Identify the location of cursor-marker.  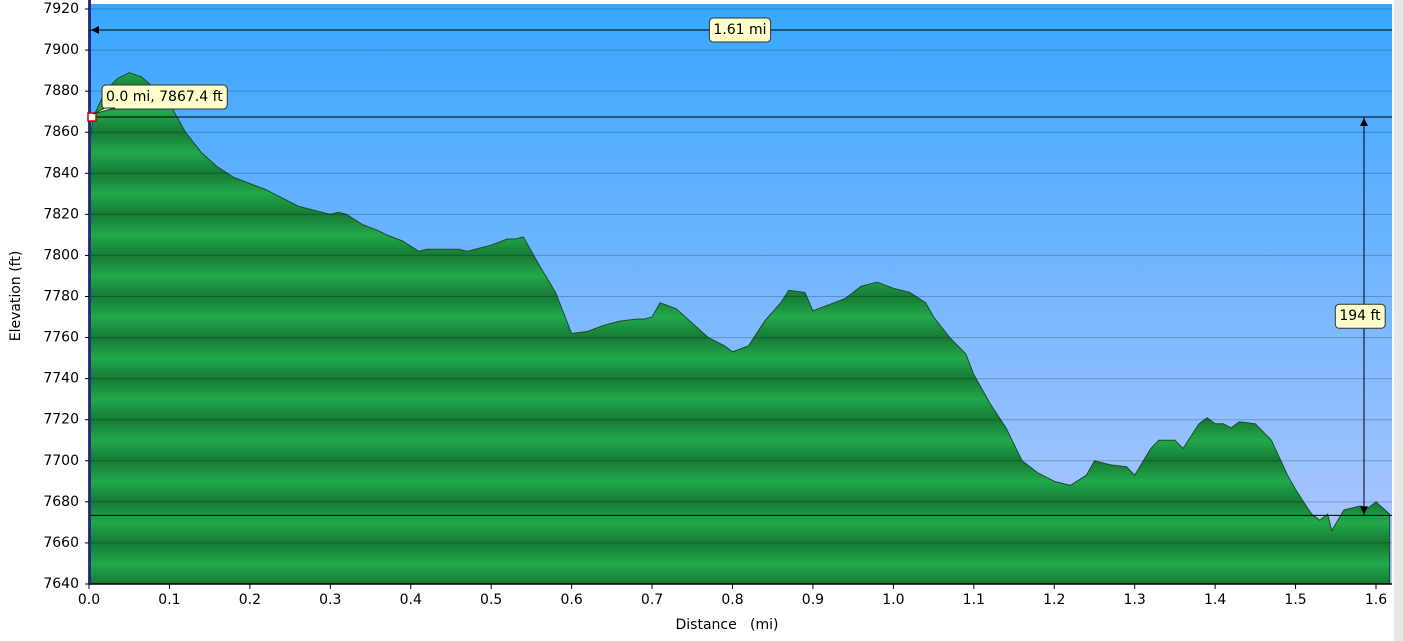
(92, 117).